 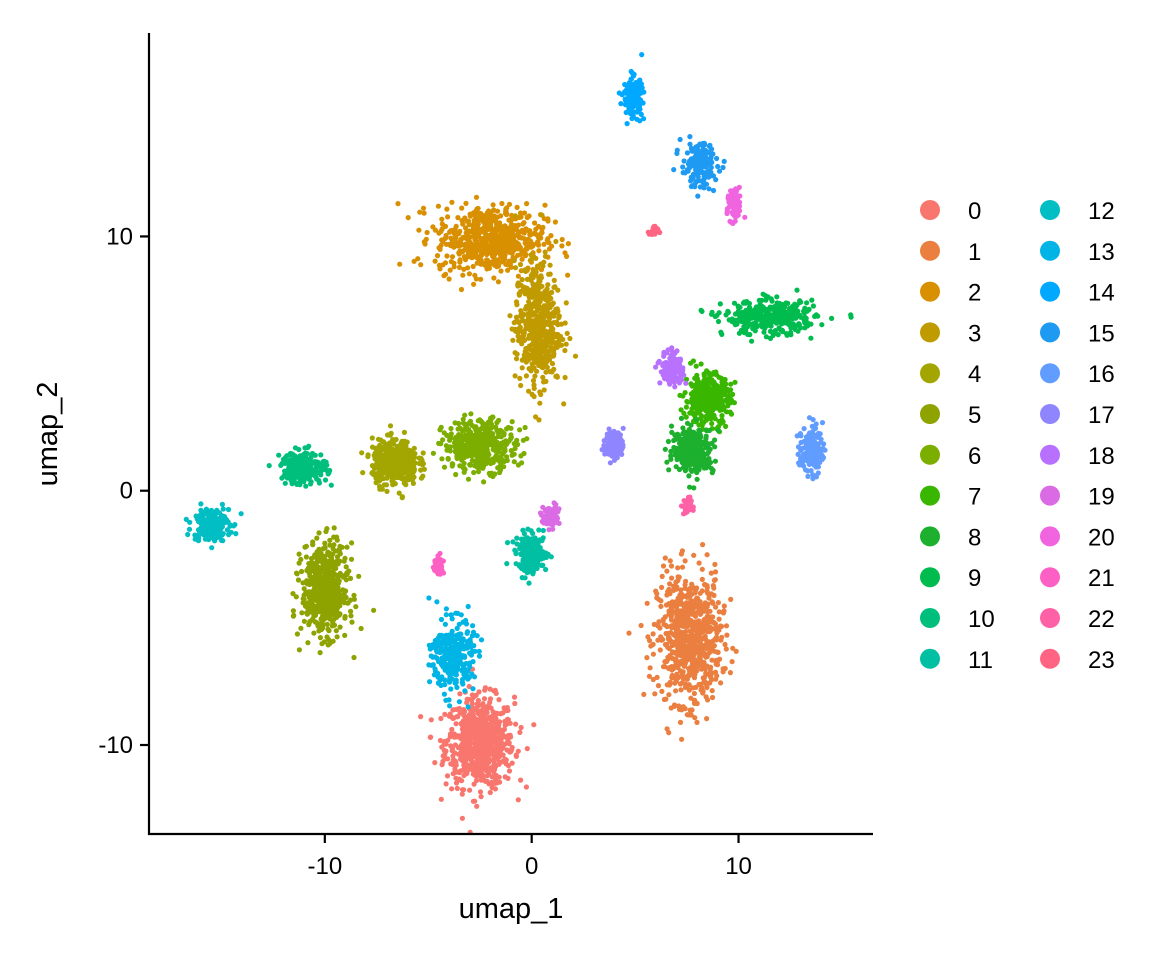 I want to click on cluster-0-points, so click(x=477, y=751).